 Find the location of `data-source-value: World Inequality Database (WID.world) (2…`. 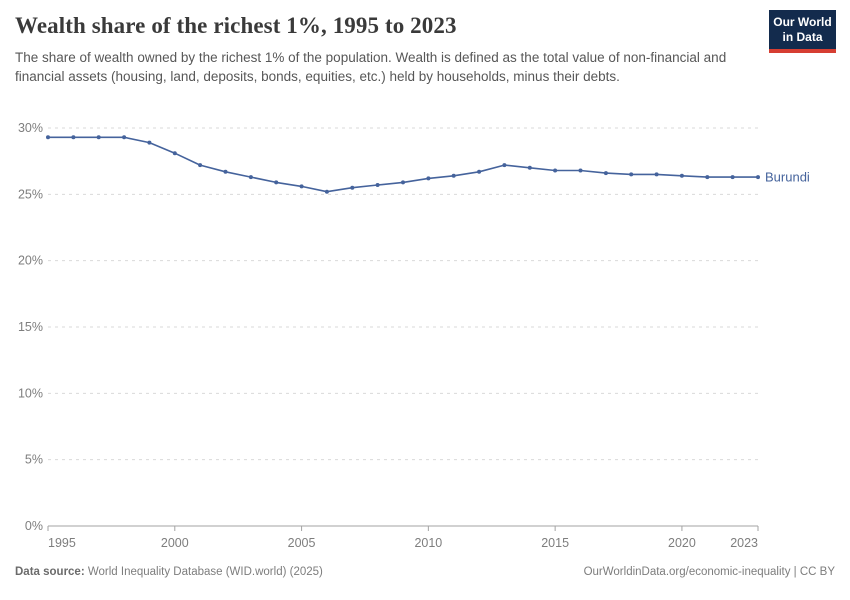

data-source-value: World Inequality Database (WID.world) (2… is located at coordinates (203, 572).